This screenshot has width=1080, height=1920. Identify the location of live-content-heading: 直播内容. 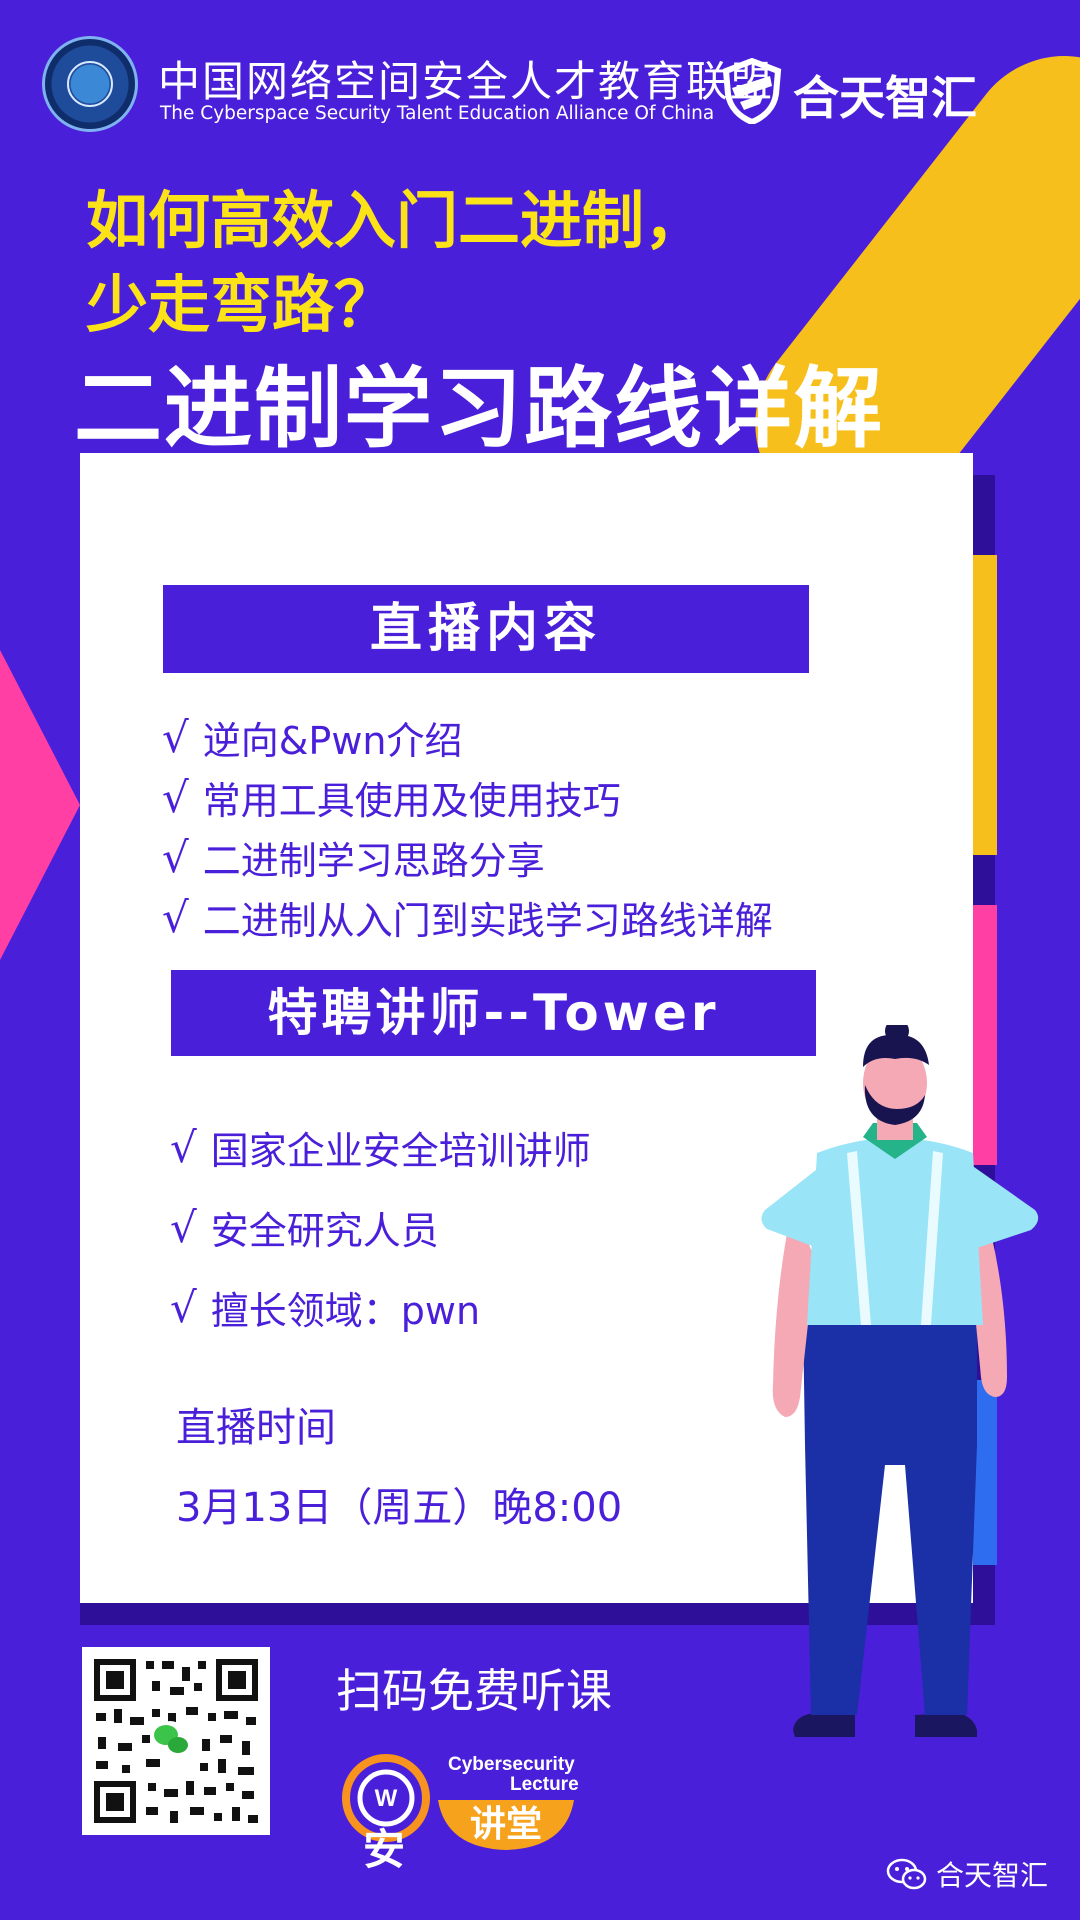
(486, 629).